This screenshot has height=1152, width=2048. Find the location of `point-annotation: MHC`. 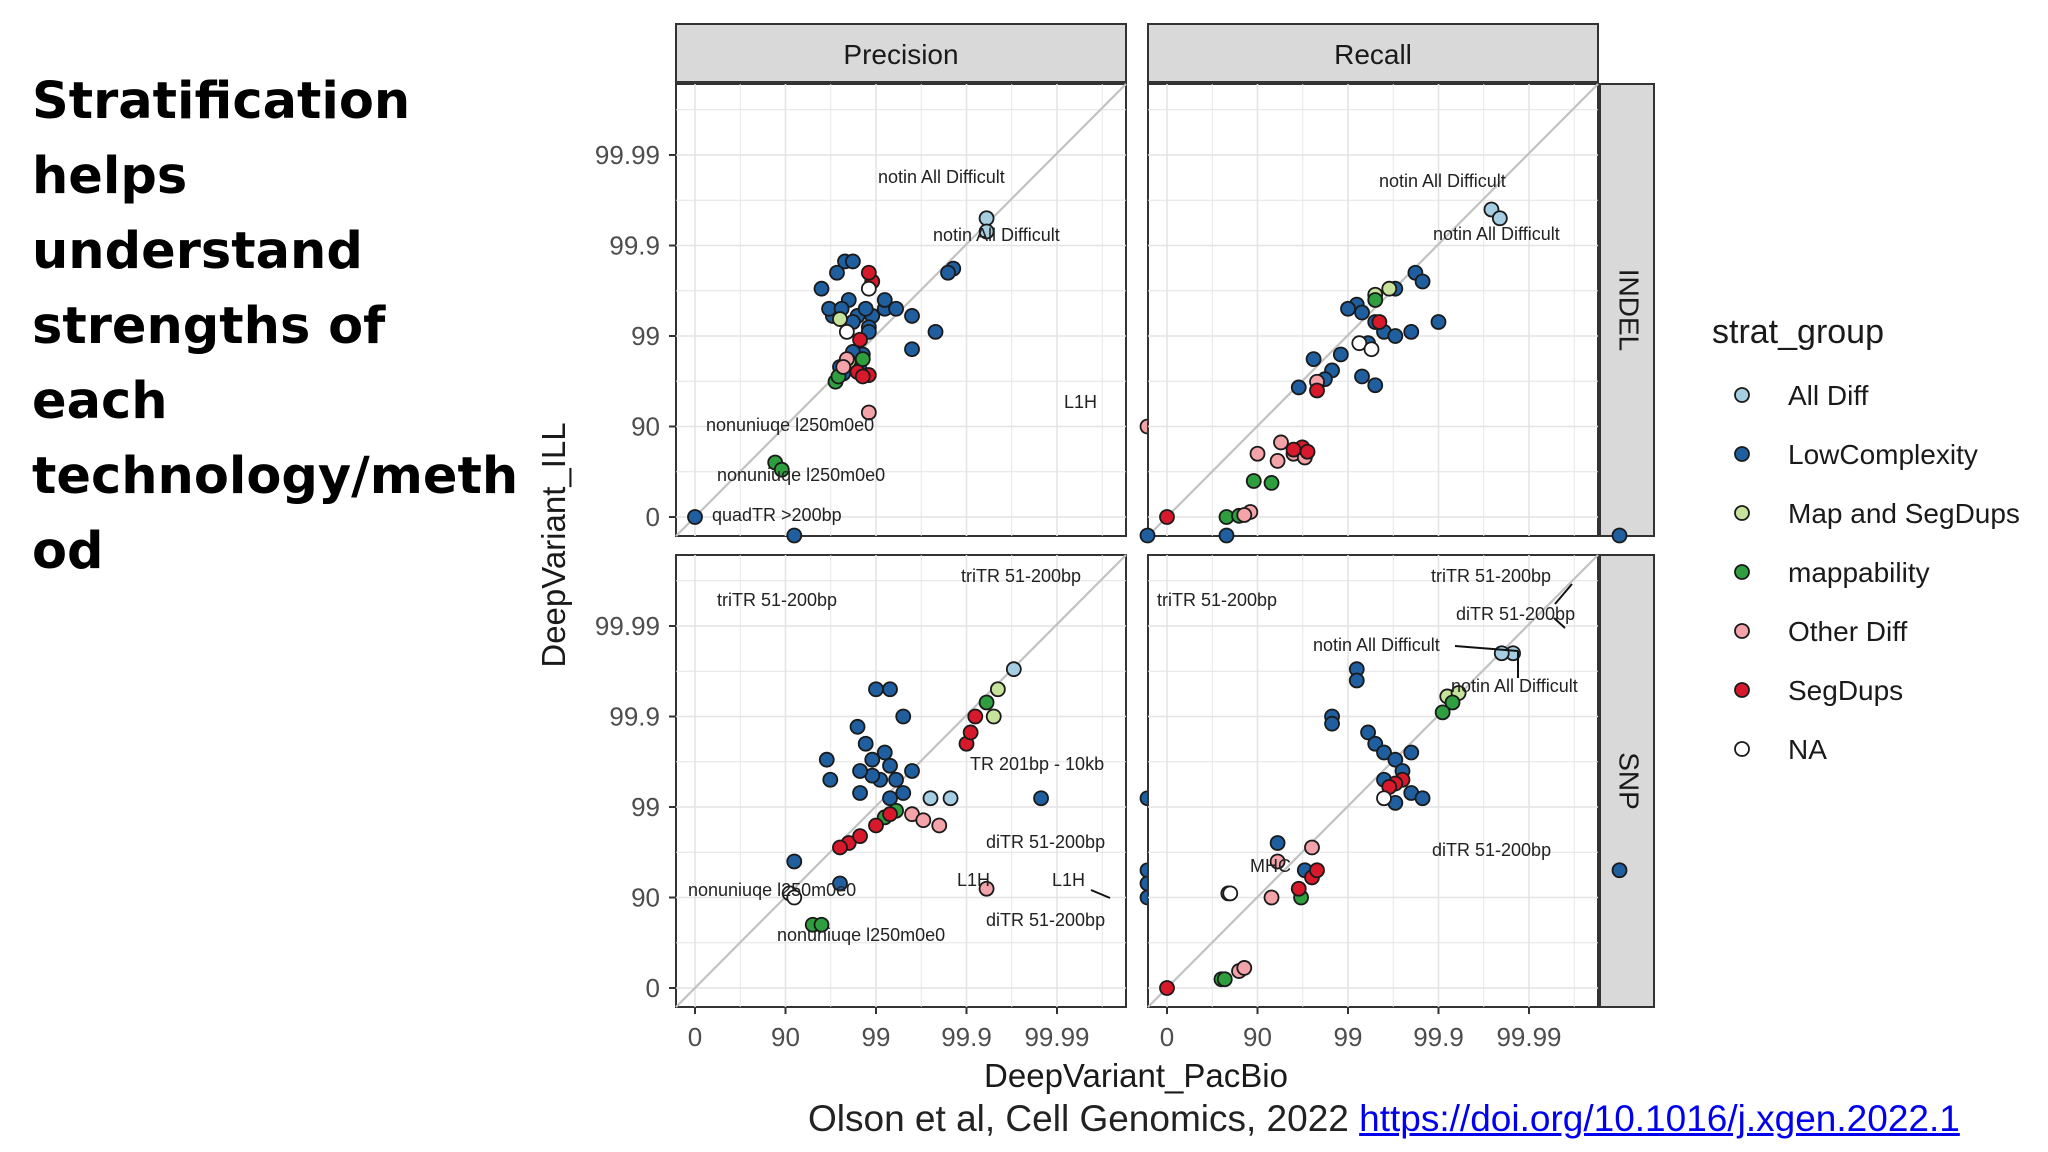

point-annotation: MHC is located at coordinates (1270, 866).